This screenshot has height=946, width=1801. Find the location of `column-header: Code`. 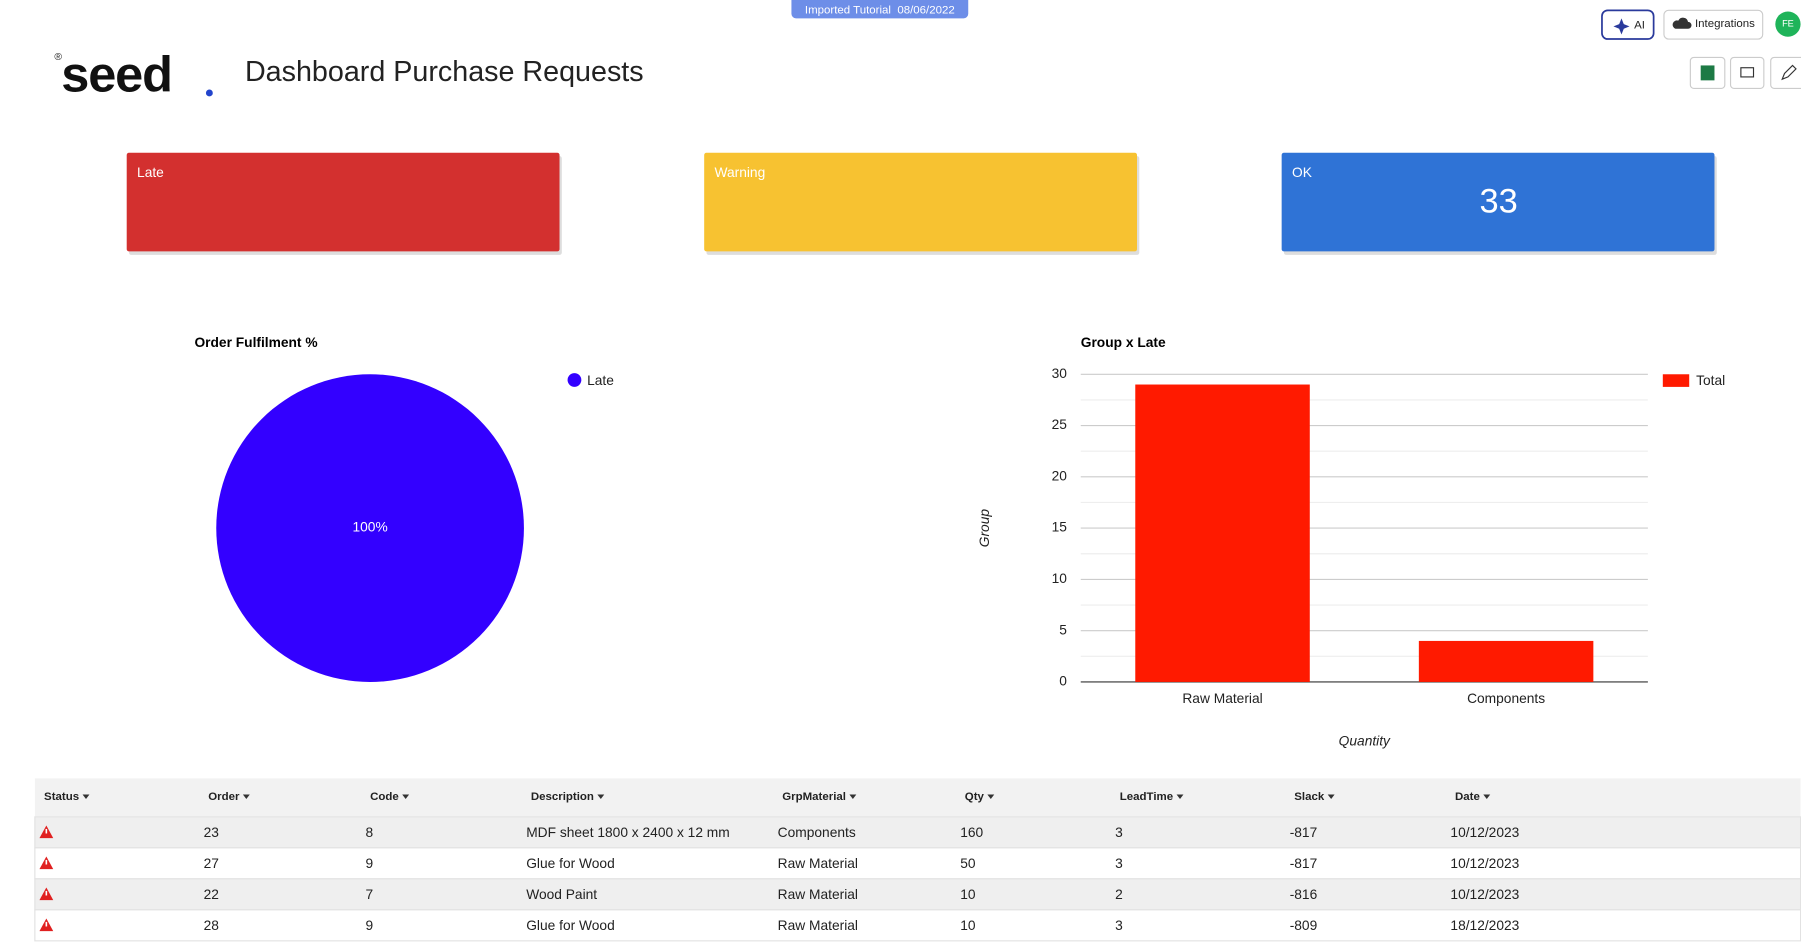

column-header: Code is located at coordinates (384, 797).